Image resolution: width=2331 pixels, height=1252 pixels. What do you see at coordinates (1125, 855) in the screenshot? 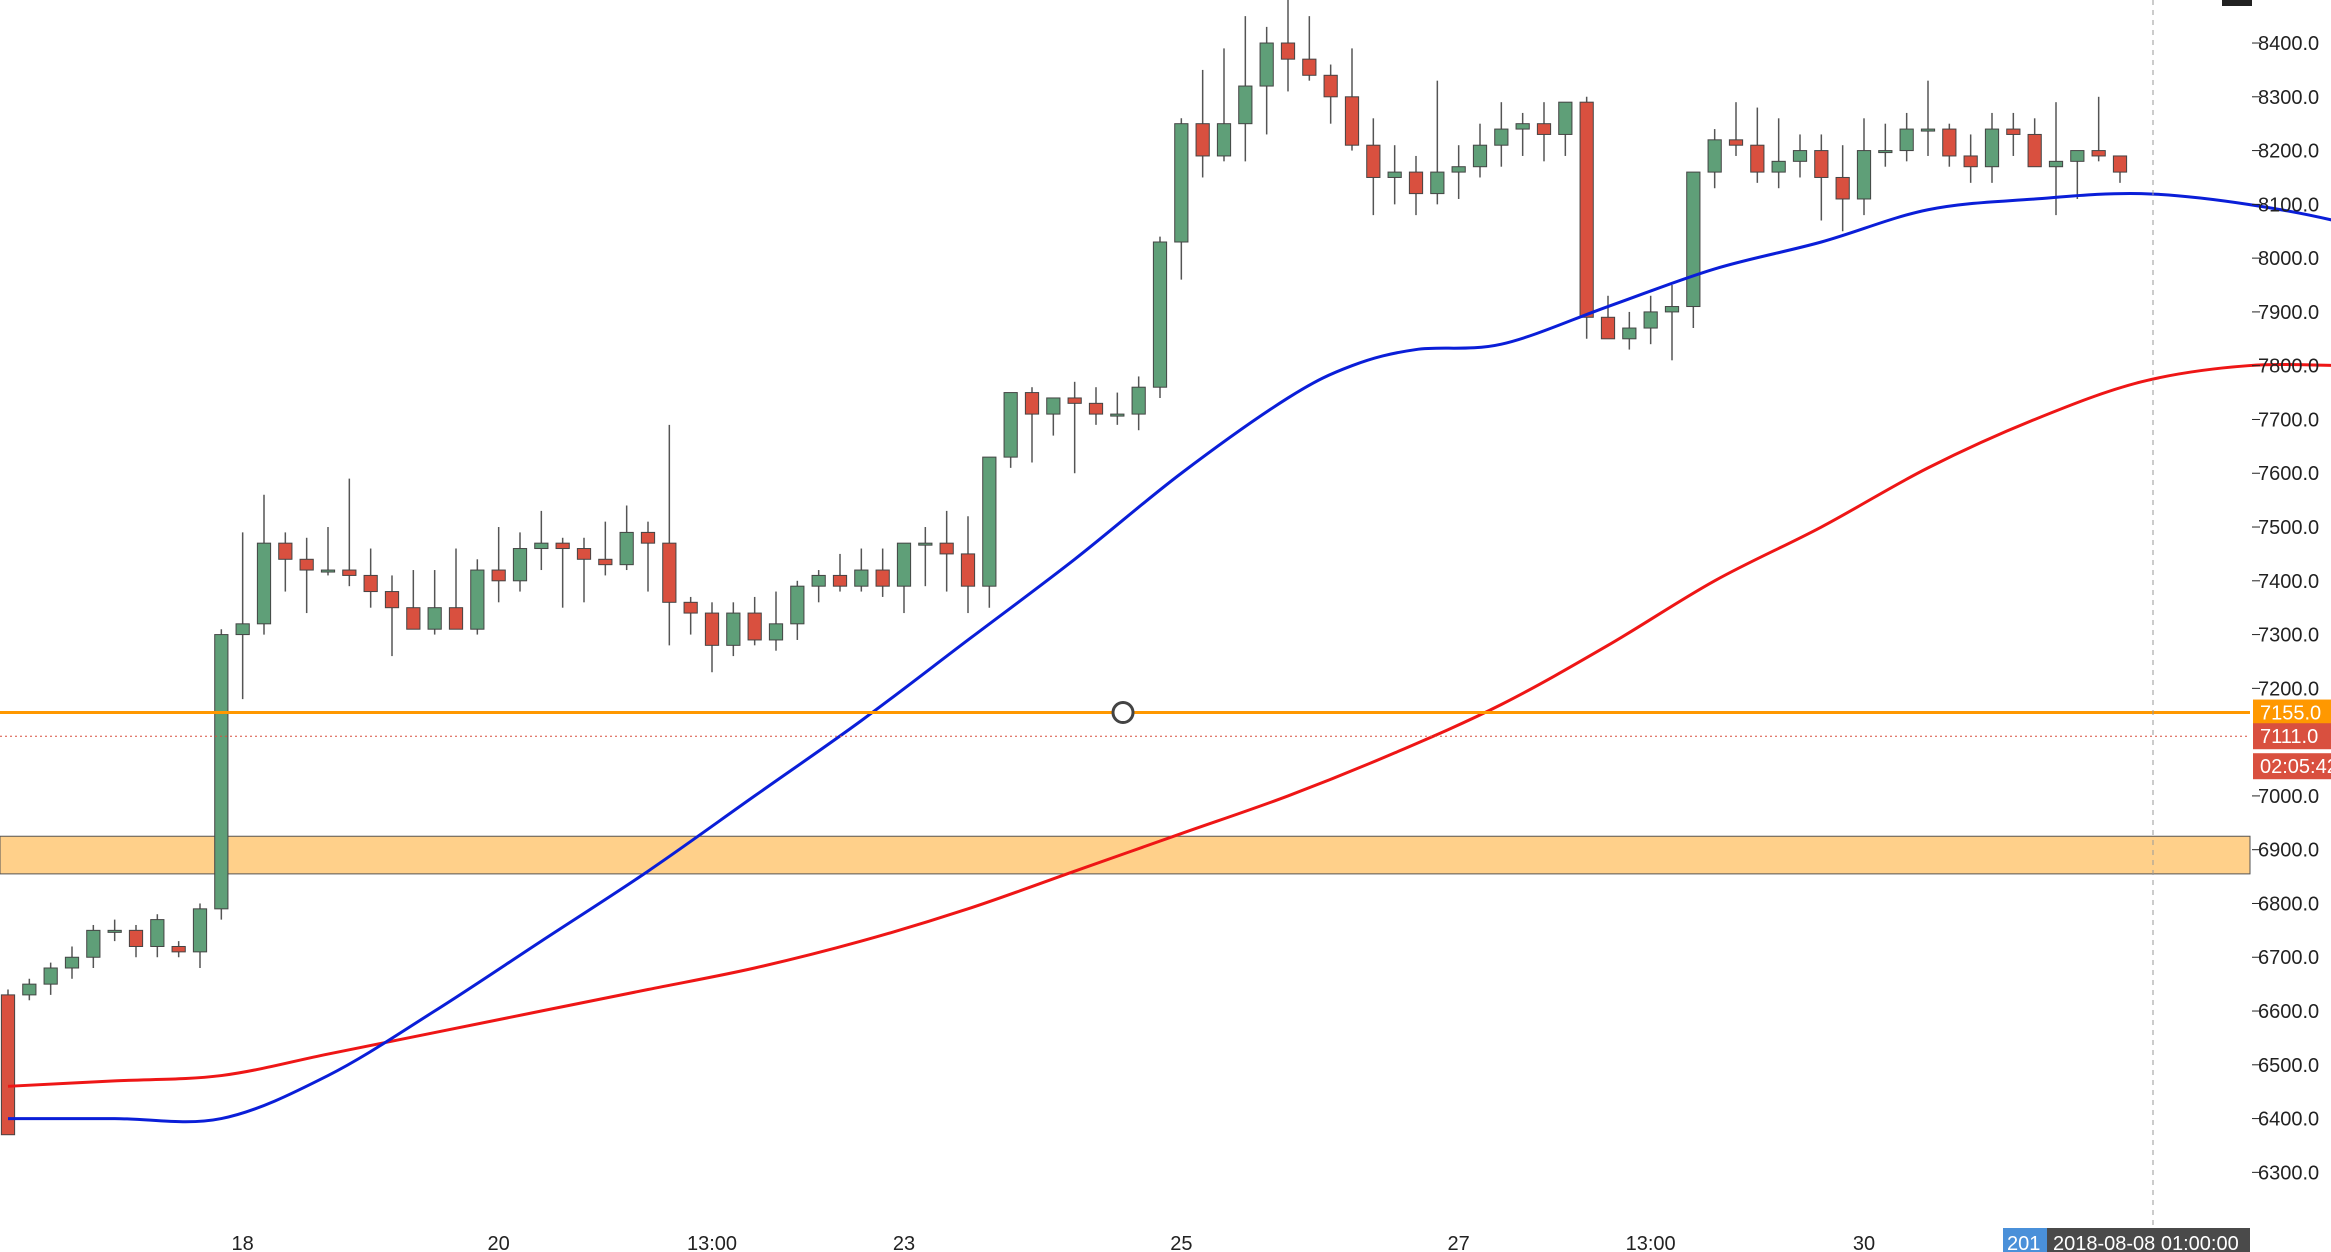
I see `support-zone` at bounding box center [1125, 855].